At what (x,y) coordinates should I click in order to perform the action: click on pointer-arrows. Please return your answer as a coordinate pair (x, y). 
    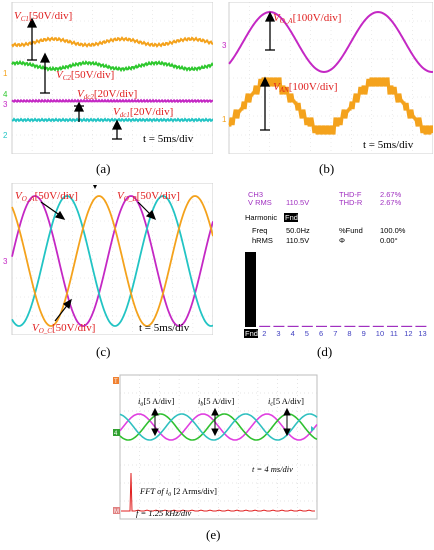
    Looking at the image, I should click on (98, 261).